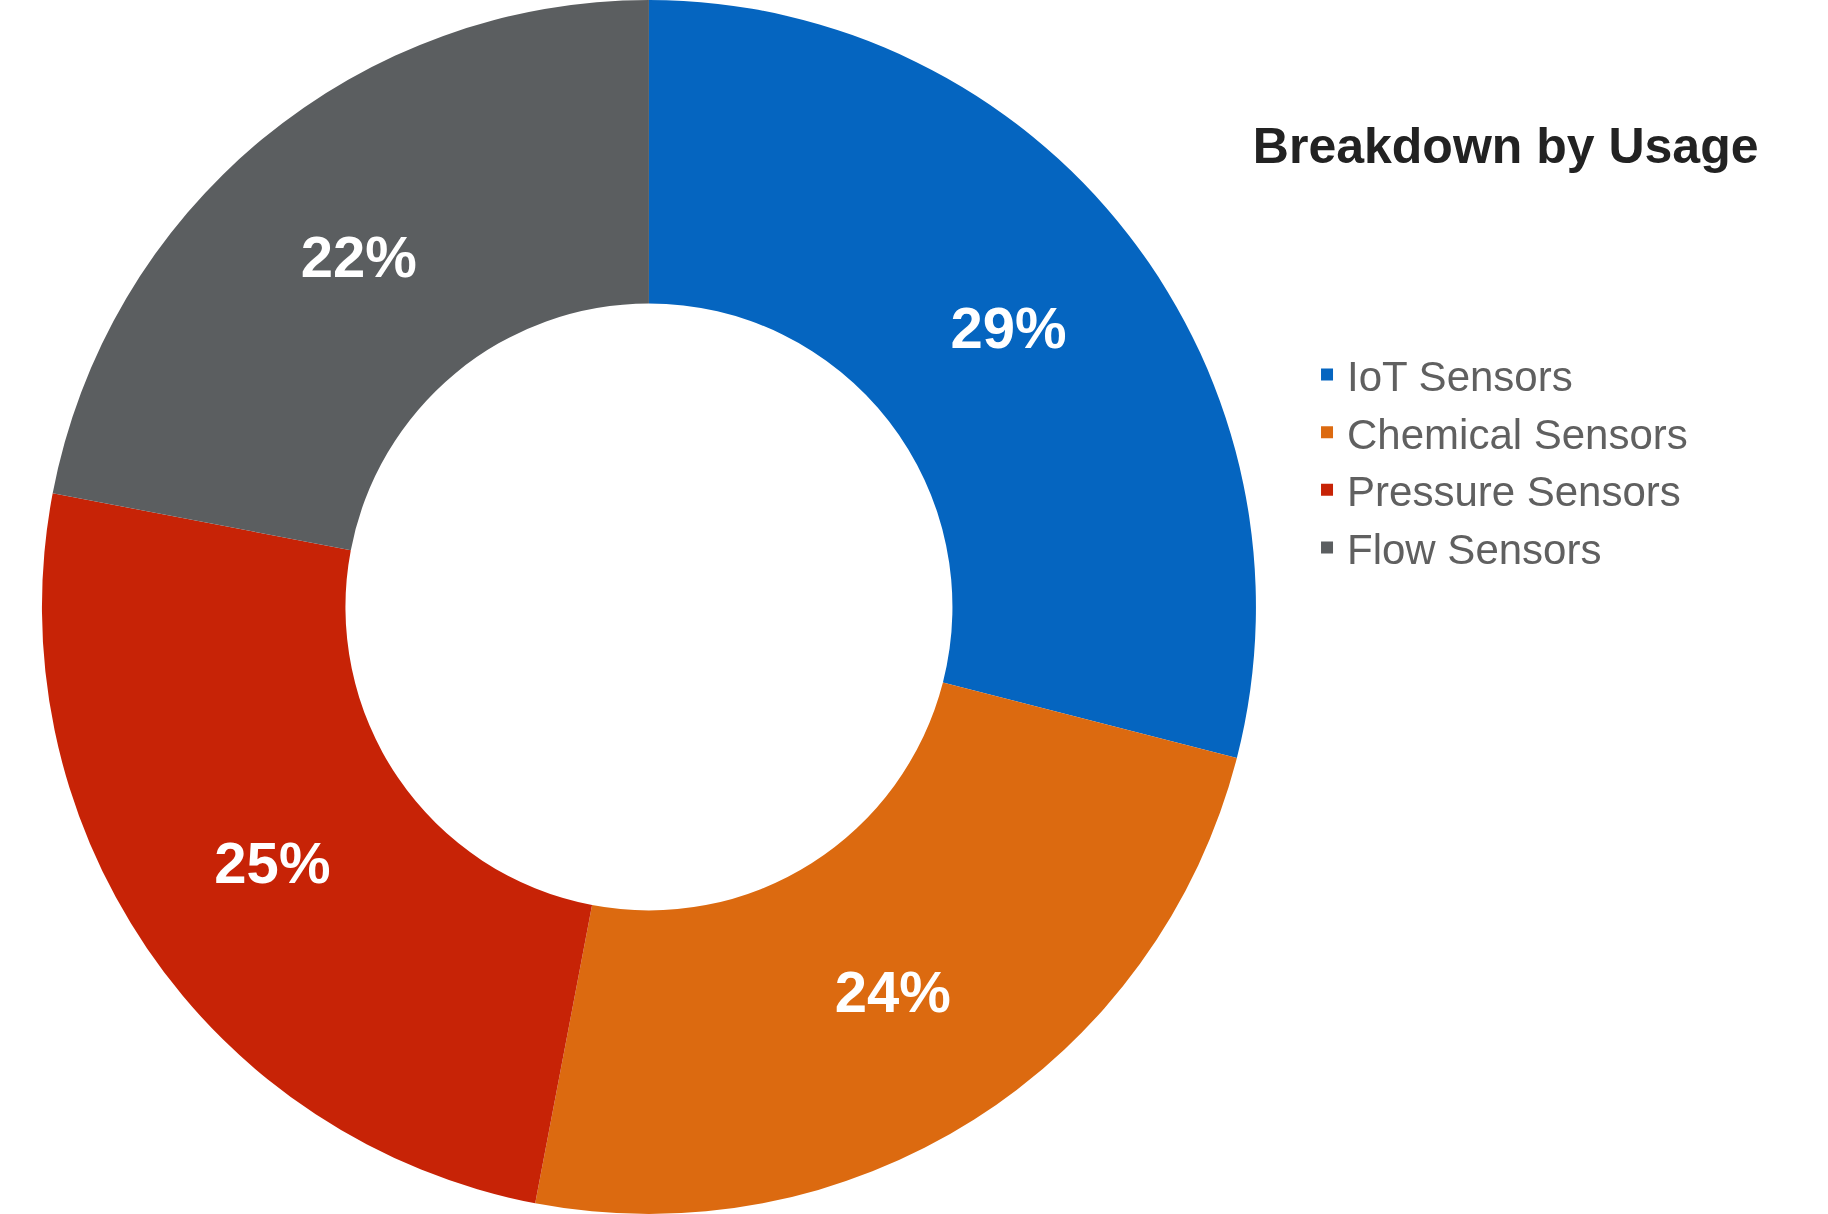 This screenshot has height=1214, width=1828. I want to click on legend-label: Pressure Sensors, so click(1514, 492).